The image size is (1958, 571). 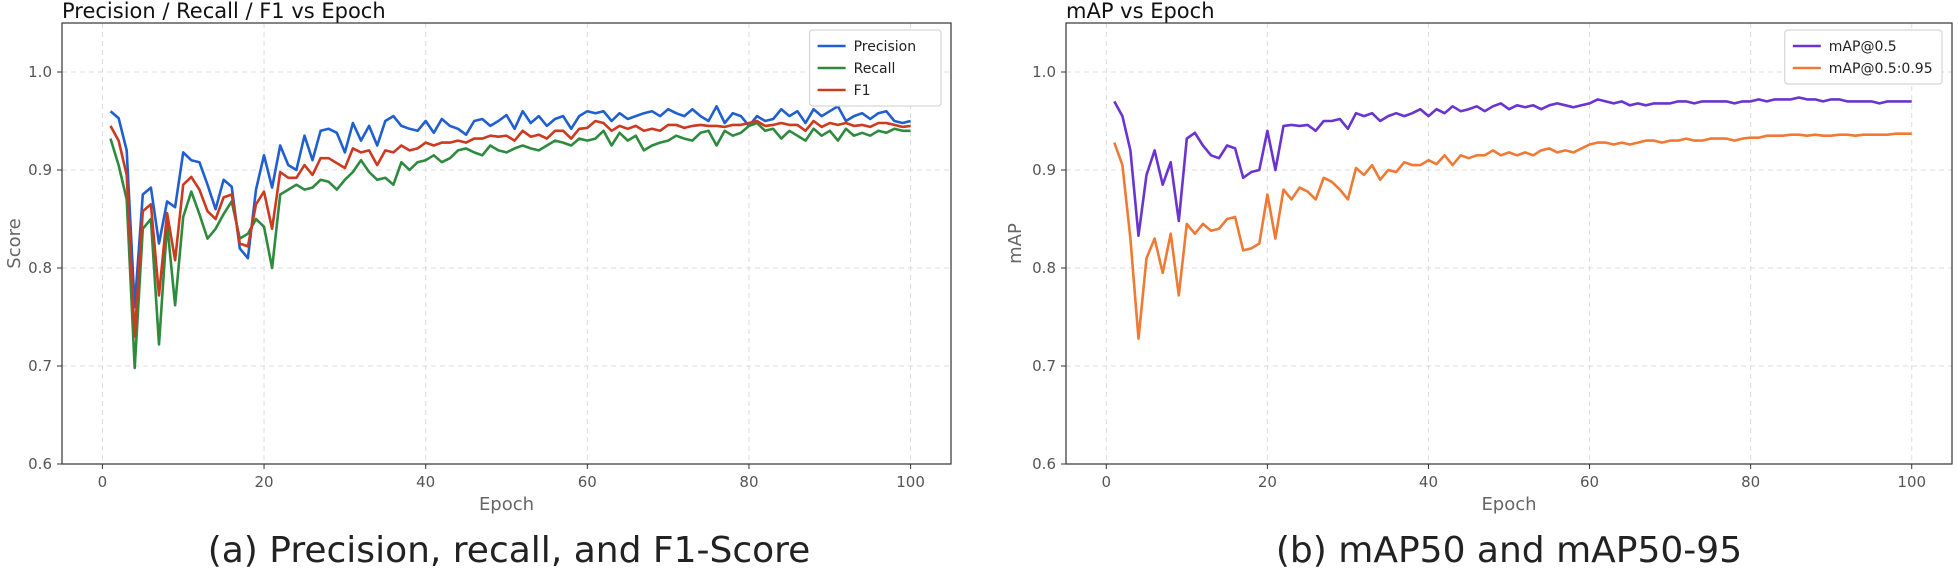 I want to click on legend-label: Recall, so click(x=875, y=69).